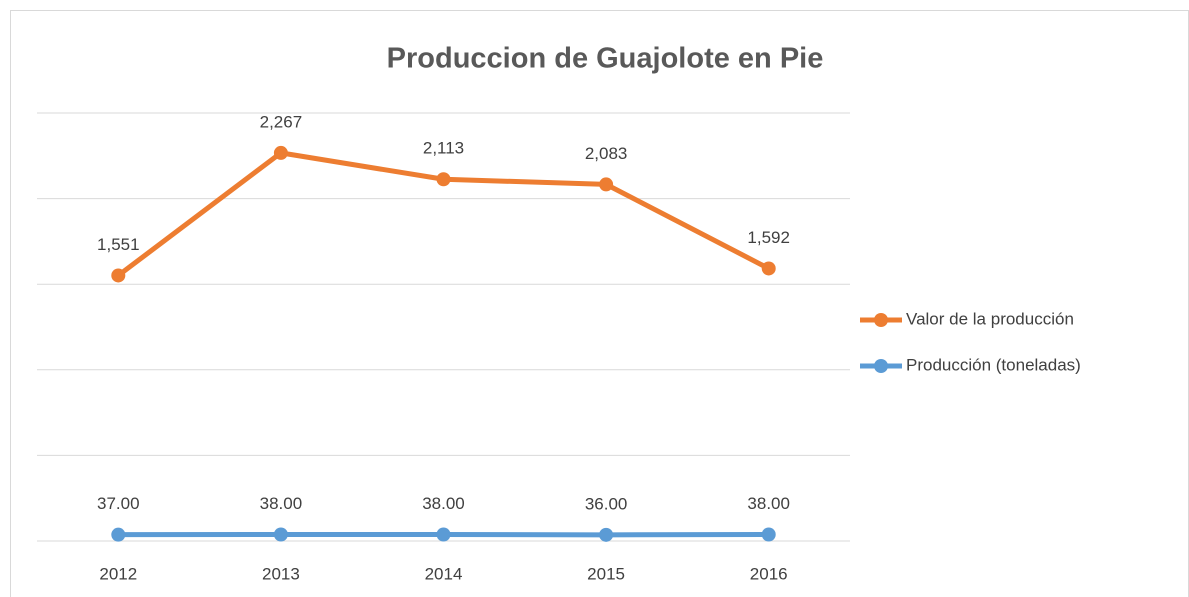 This screenshot has height=597, width=1189. Describe the element at coordinates (118, 503) in the screenshot. I see `data-label: 37.00` at that location.